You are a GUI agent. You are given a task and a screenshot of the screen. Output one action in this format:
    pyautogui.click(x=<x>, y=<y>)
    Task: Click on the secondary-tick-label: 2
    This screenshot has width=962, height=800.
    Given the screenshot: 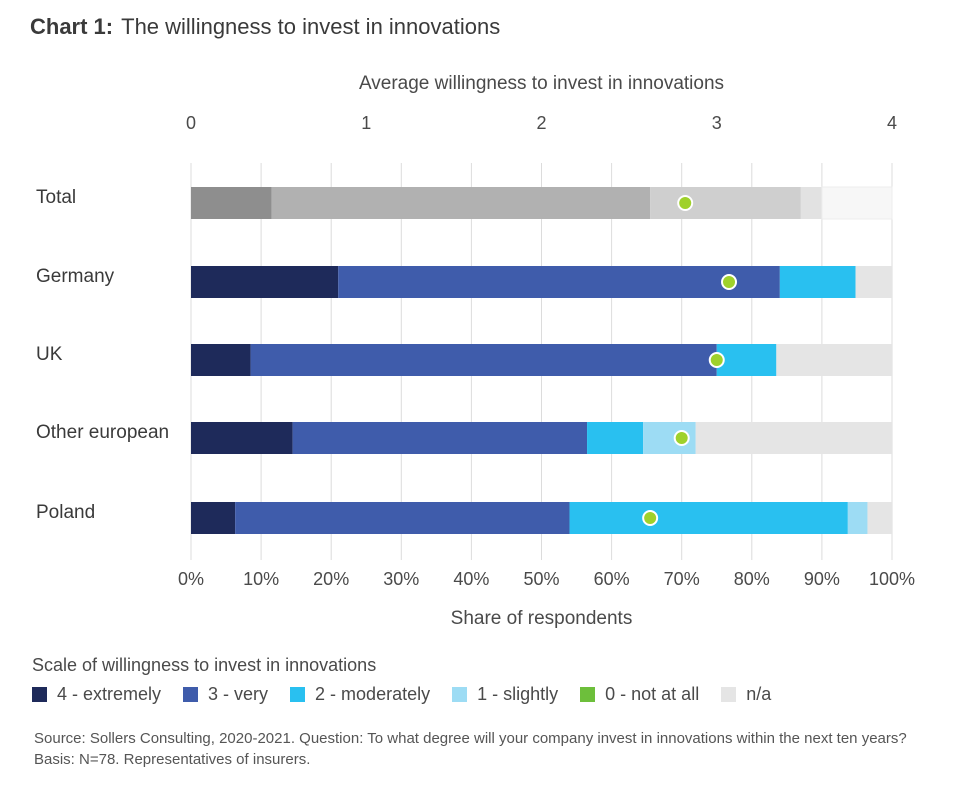 What is the action you would take?
    pyautogui.click(x=541, y=123)
    